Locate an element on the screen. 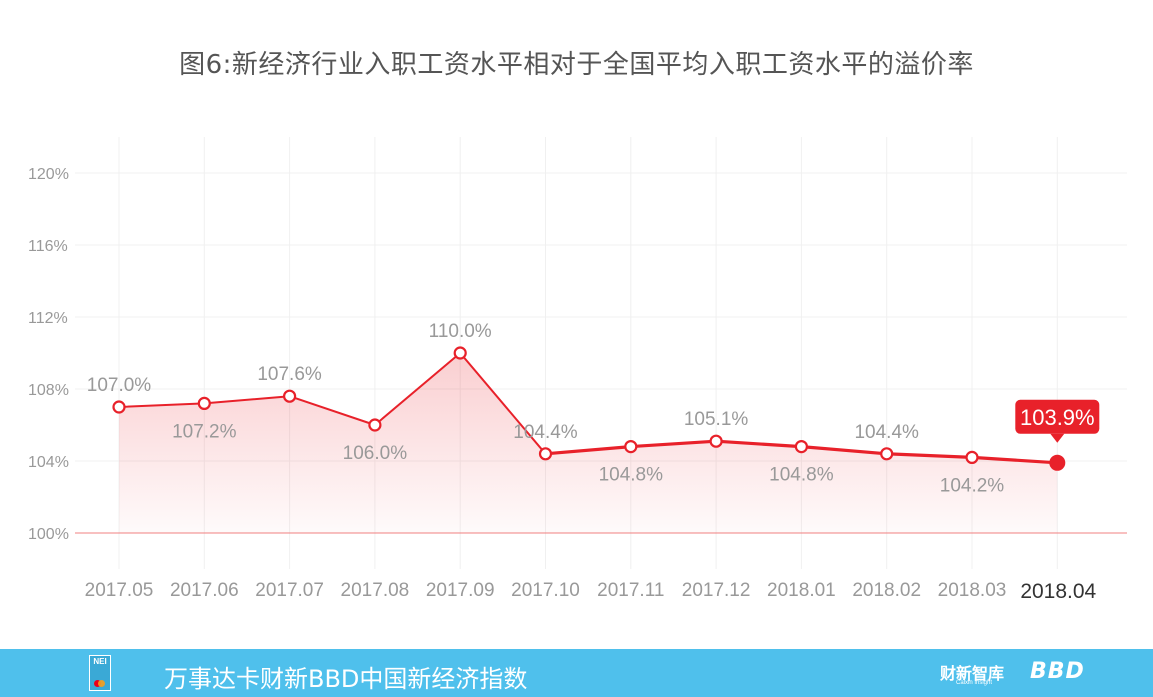 The height and width of the screenshot is (697, 1153). nei-logo-text: NEI is located at coordinates (100, 661).